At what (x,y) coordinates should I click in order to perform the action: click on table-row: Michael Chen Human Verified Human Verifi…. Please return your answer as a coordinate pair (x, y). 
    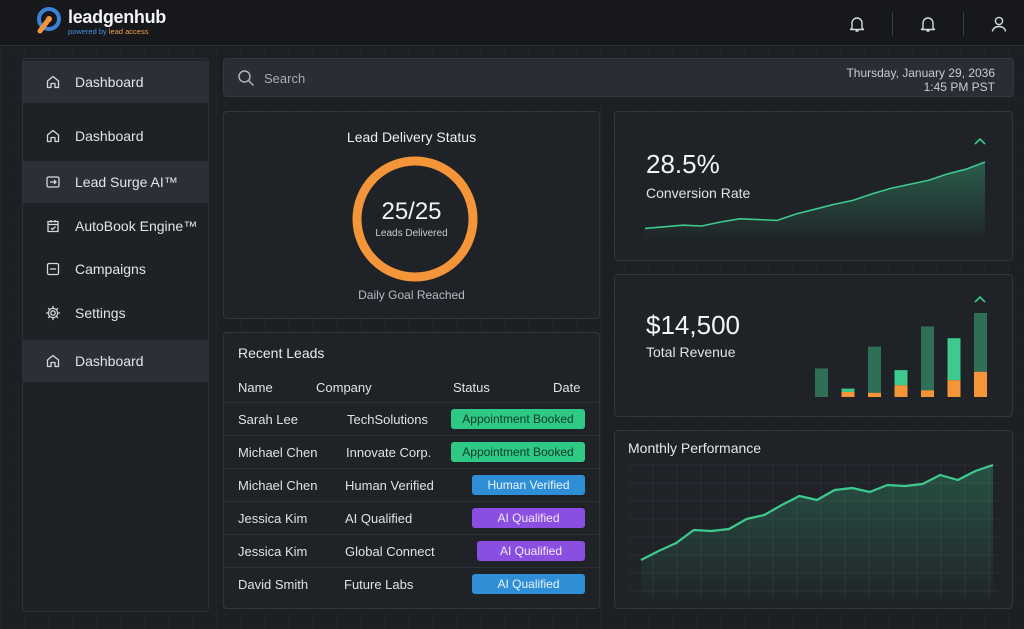
    Looking at the image, I should click on (411, 484).